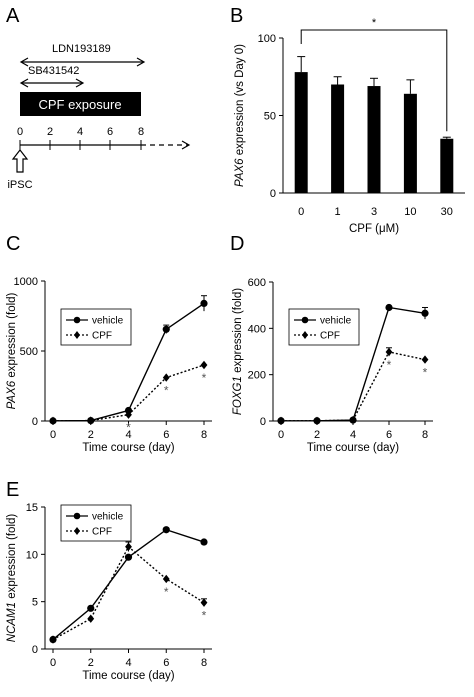  I want to click on panel-label-a: A, so click(13, 16).